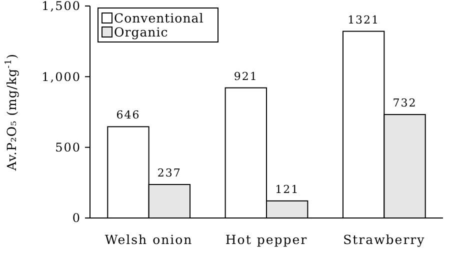  I want to click on legend-label: Organic, so click(141, 32).